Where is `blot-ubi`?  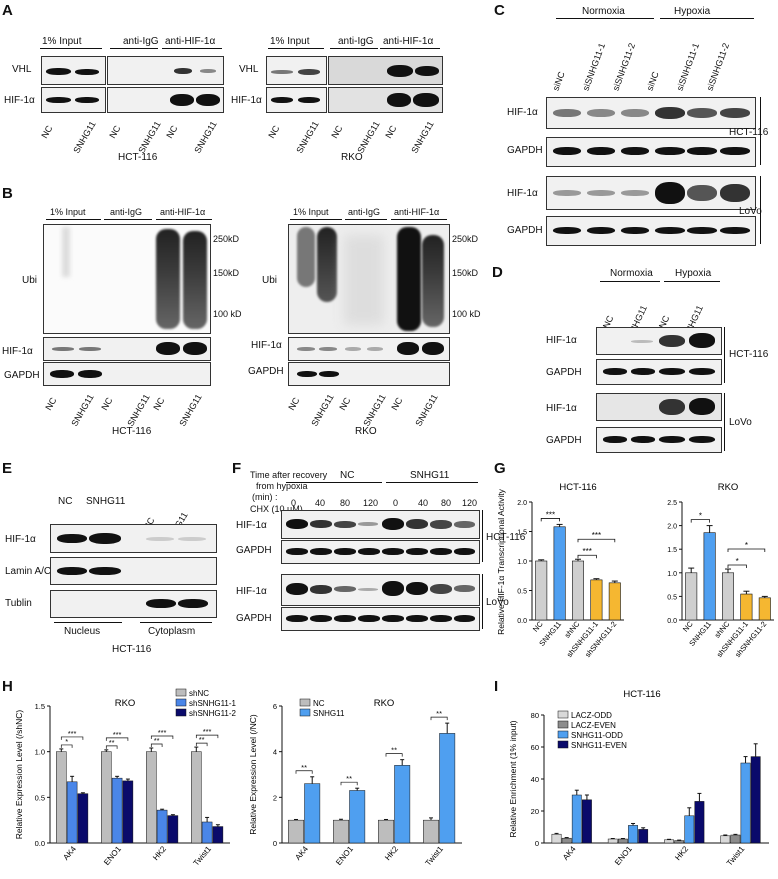 blot-ubi is located at coordinates (369, 279).